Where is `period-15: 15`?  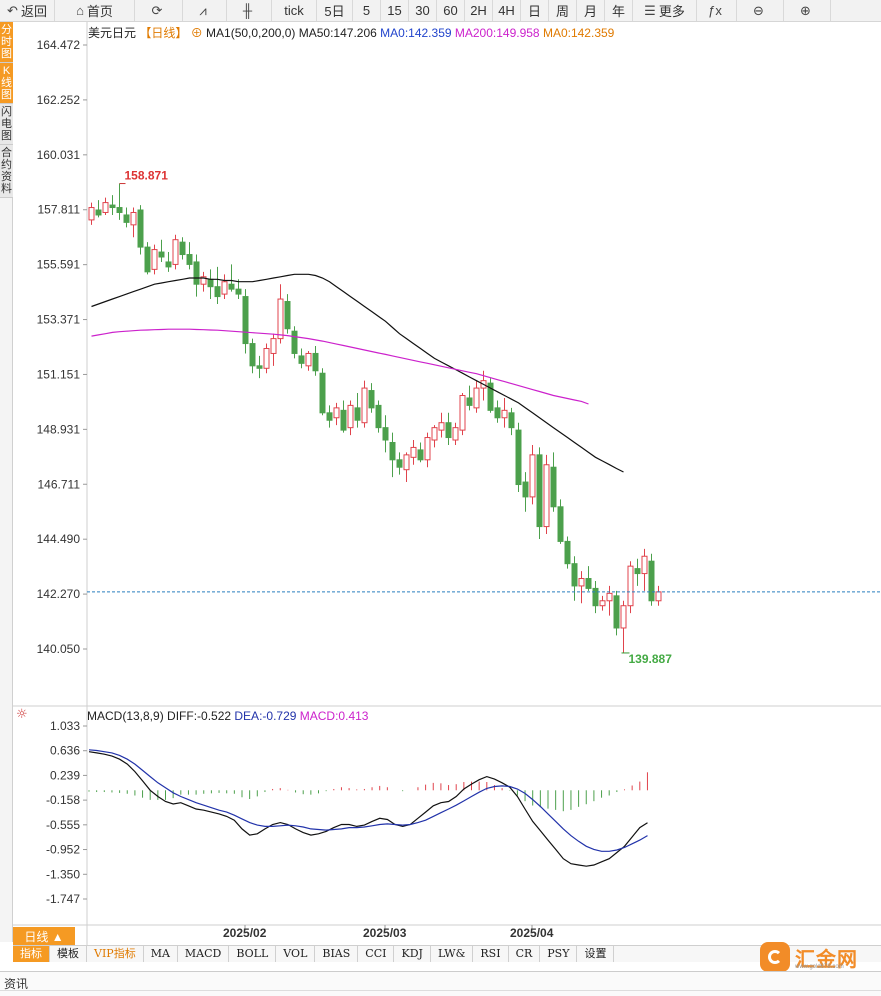
period-15: 15 is located at coordinates (395, 10).